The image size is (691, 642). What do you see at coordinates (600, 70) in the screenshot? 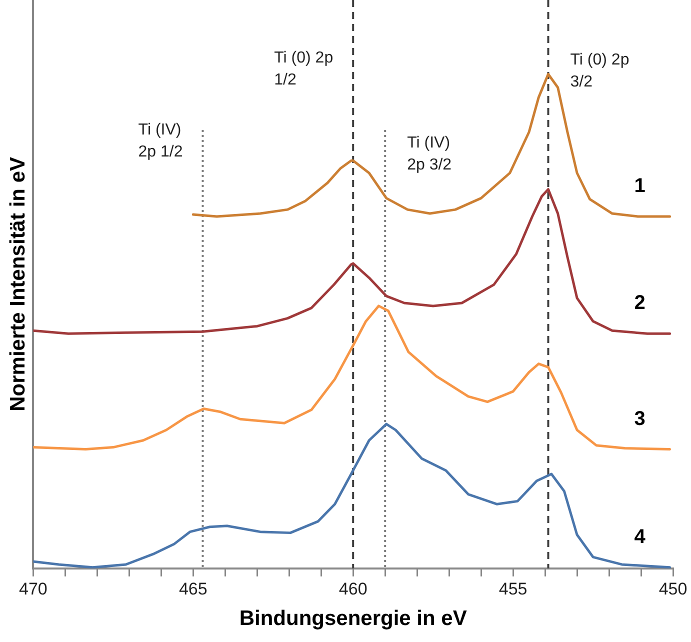
I see `ref-line-label: Ti (0) 2p 3/2` at bounding box center [600, 70].